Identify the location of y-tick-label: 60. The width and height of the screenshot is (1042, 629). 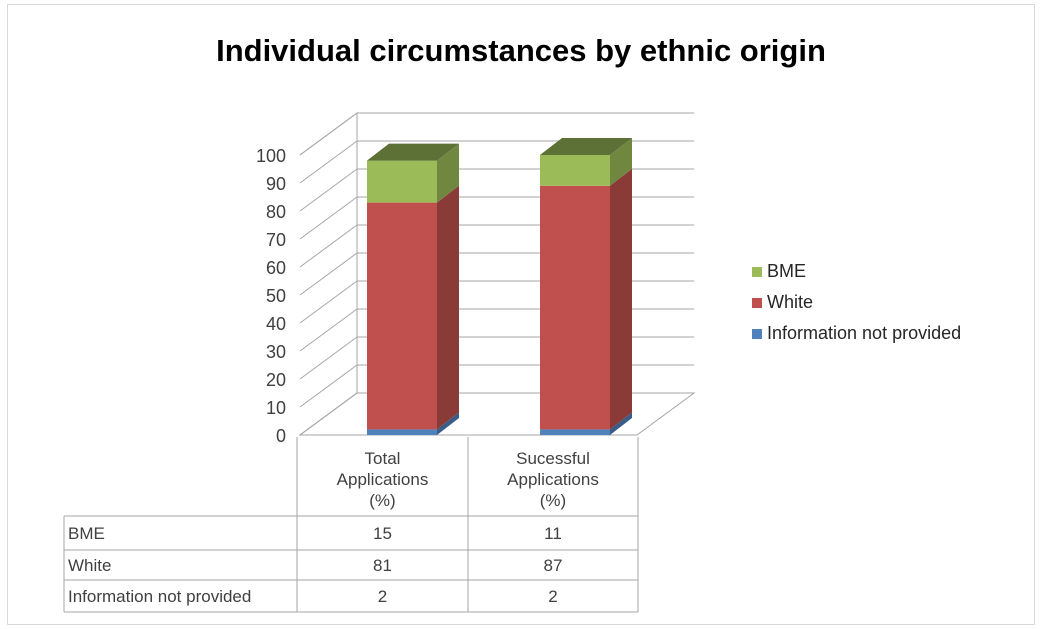
(276, 268).